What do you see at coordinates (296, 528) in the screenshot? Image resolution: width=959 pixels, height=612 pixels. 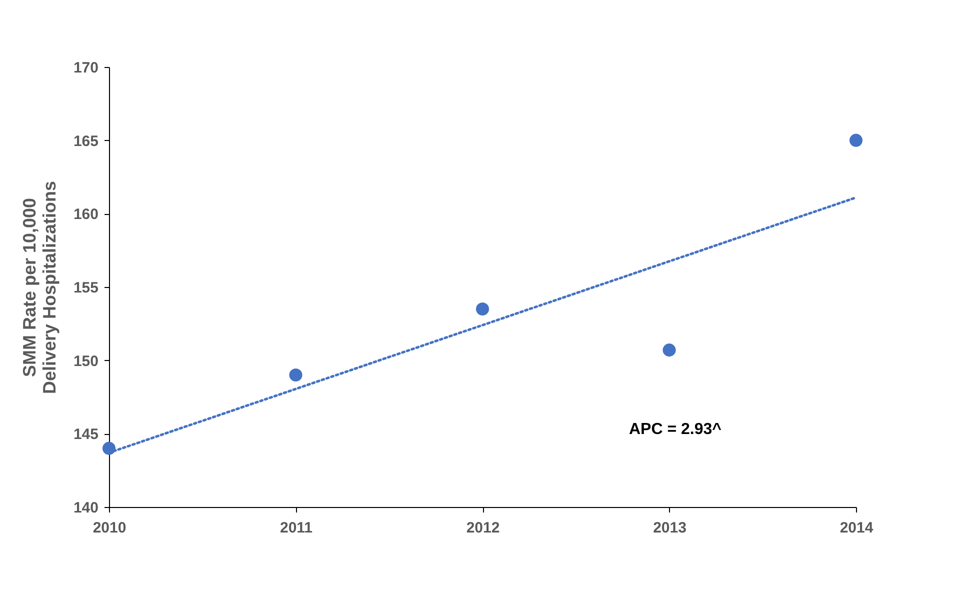 I see `x-tick-label: 2011` at bounding box center [296, 528].